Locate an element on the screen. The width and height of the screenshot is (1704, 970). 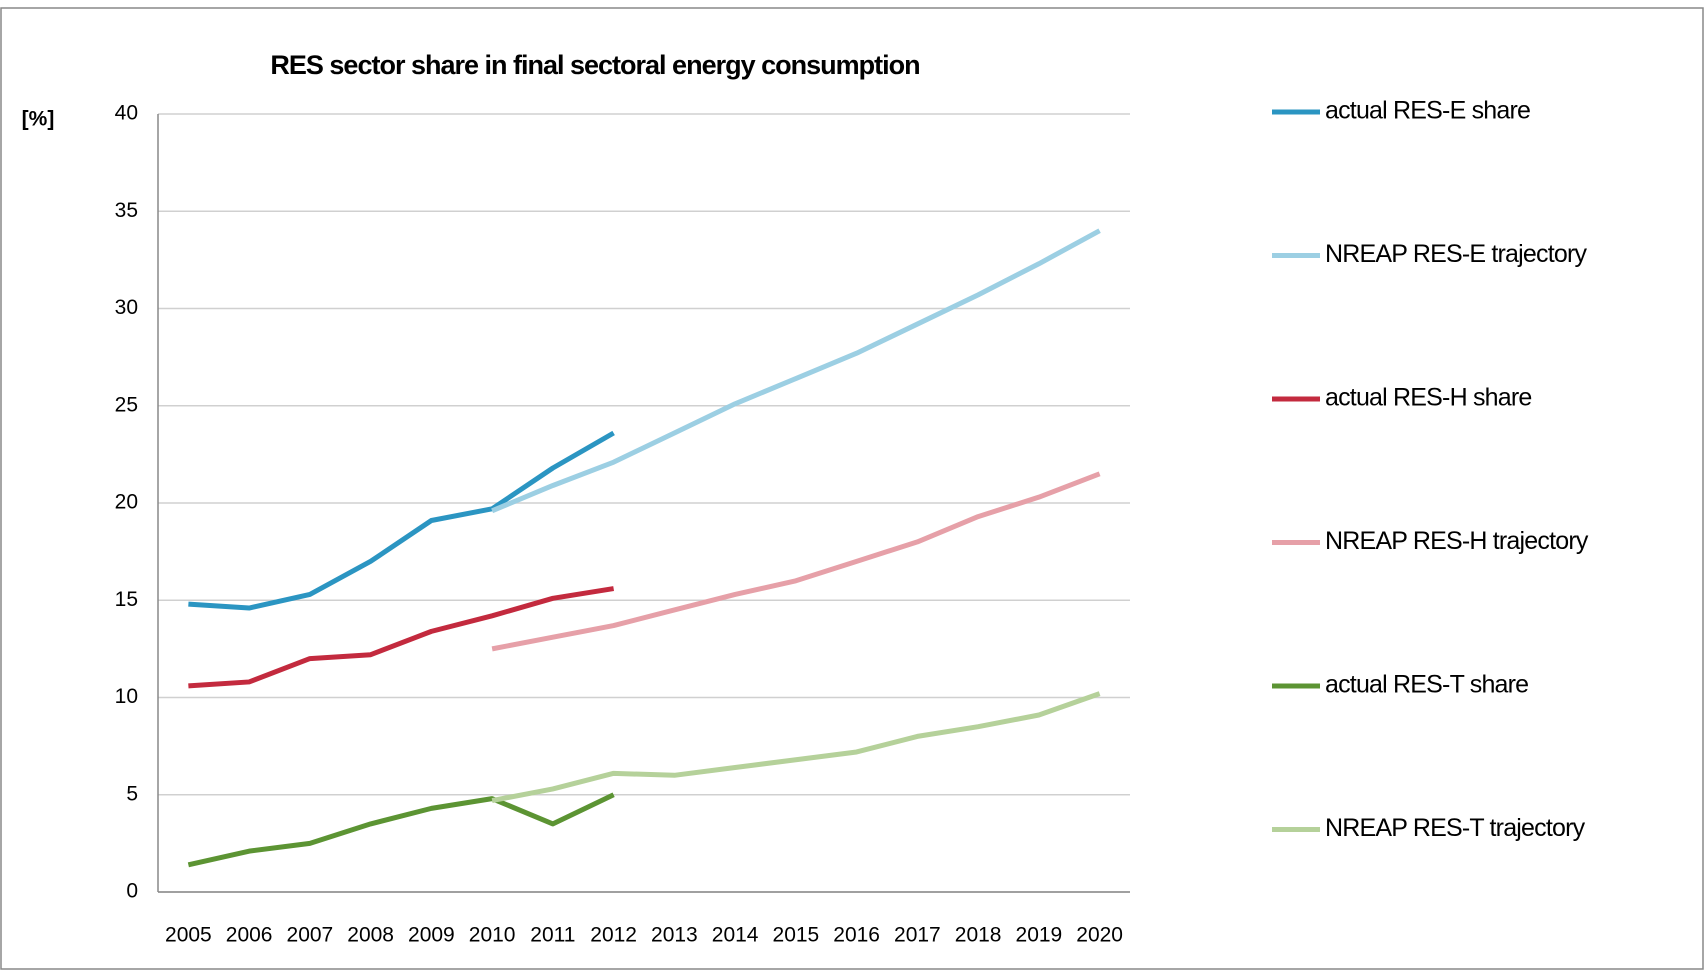
x-tick-label: 2013 is located at coordinates (674, 935).